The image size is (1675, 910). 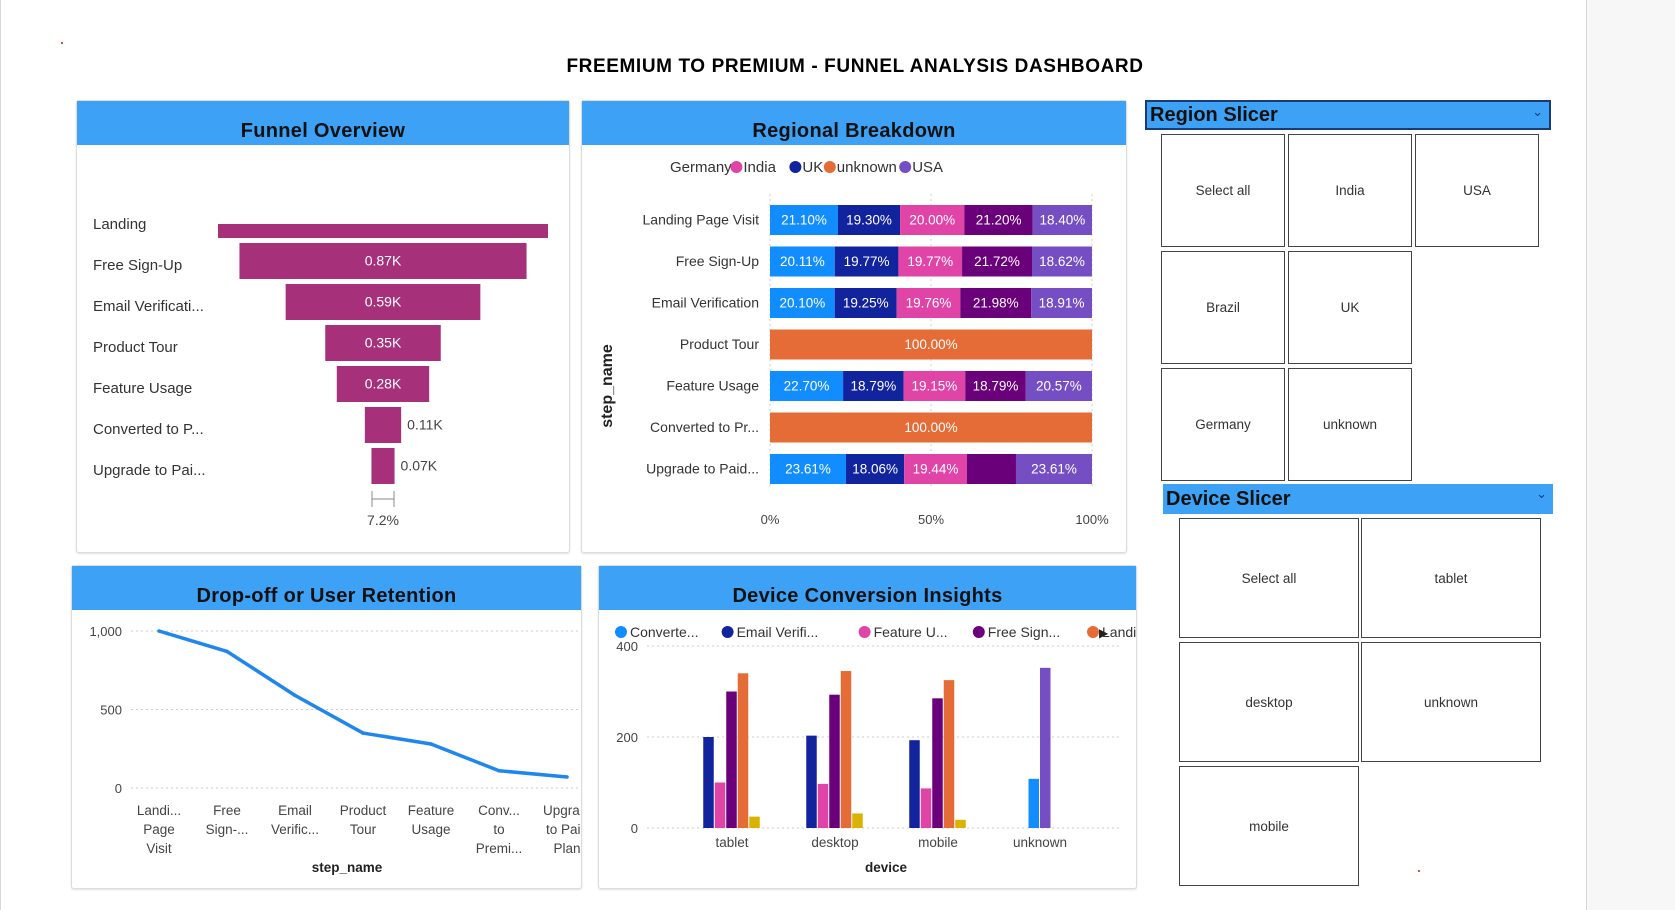 I want to click on x-tick-label: Product, so click(x=363, y=810).